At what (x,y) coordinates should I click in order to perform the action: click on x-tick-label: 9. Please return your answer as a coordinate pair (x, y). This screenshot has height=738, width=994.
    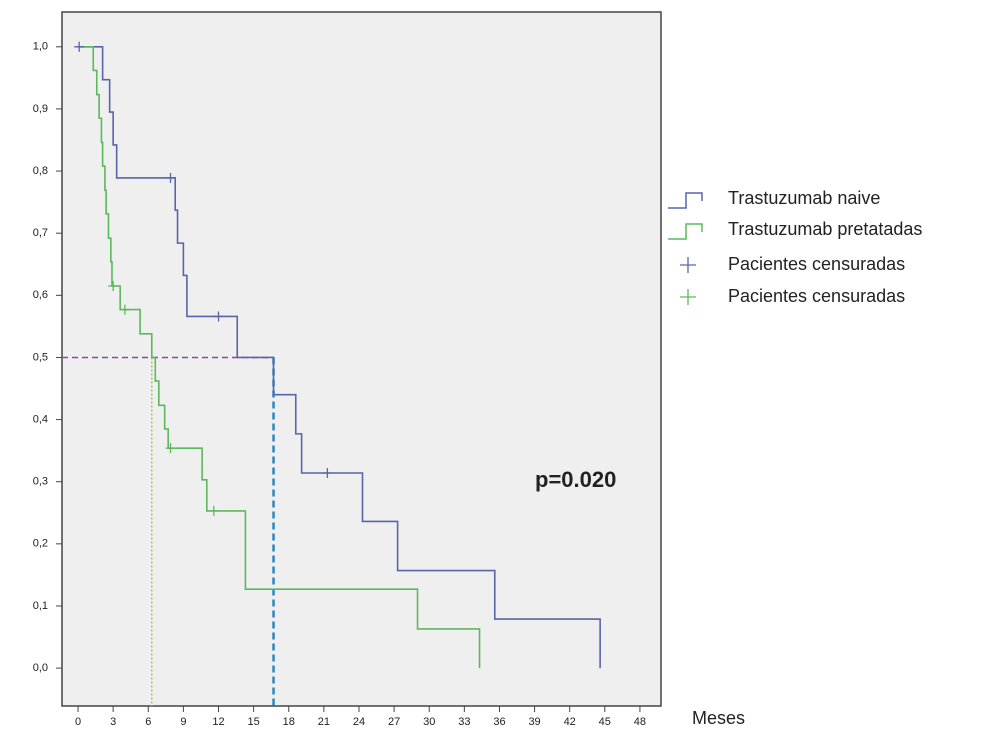
    Looking at the image, I should click on (183, 722).